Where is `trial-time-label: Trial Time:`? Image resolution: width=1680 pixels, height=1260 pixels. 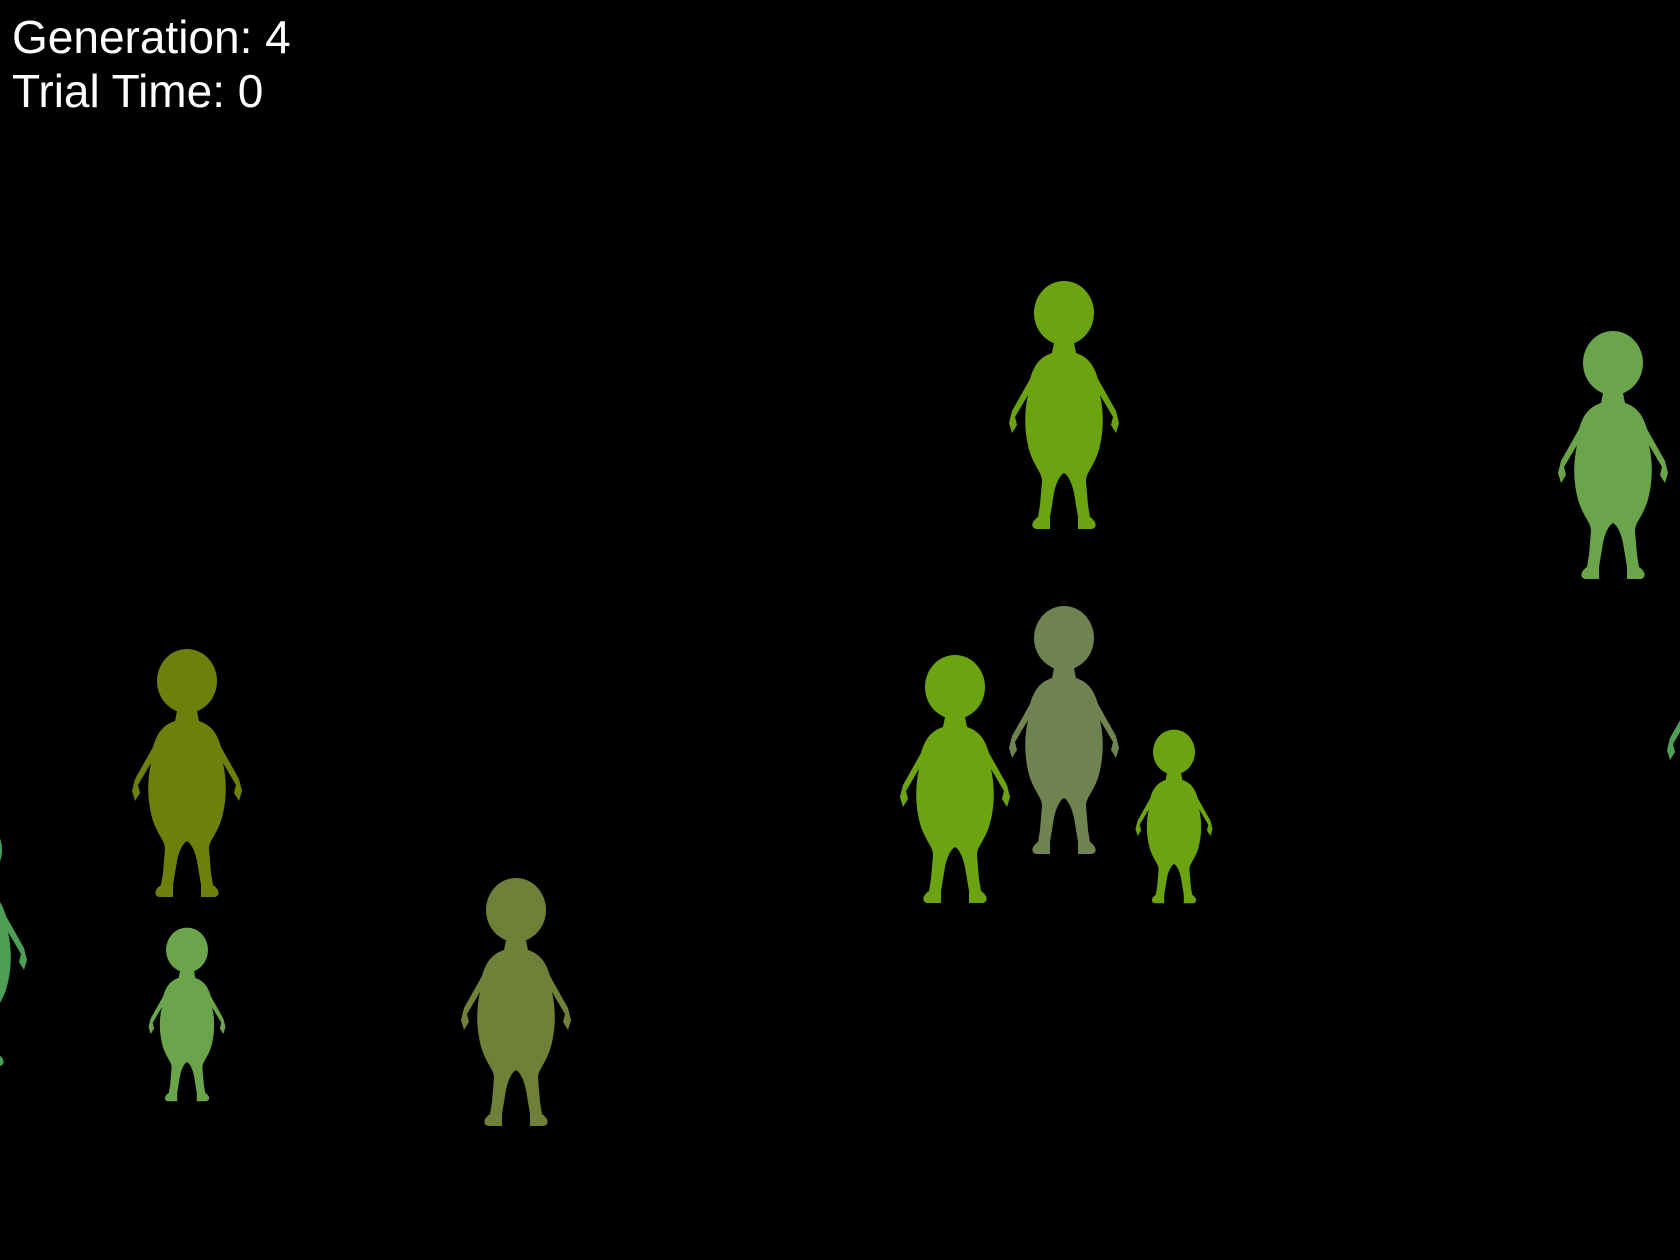
trial-time-label: Trial Time: is located at coordinates (118, 91).